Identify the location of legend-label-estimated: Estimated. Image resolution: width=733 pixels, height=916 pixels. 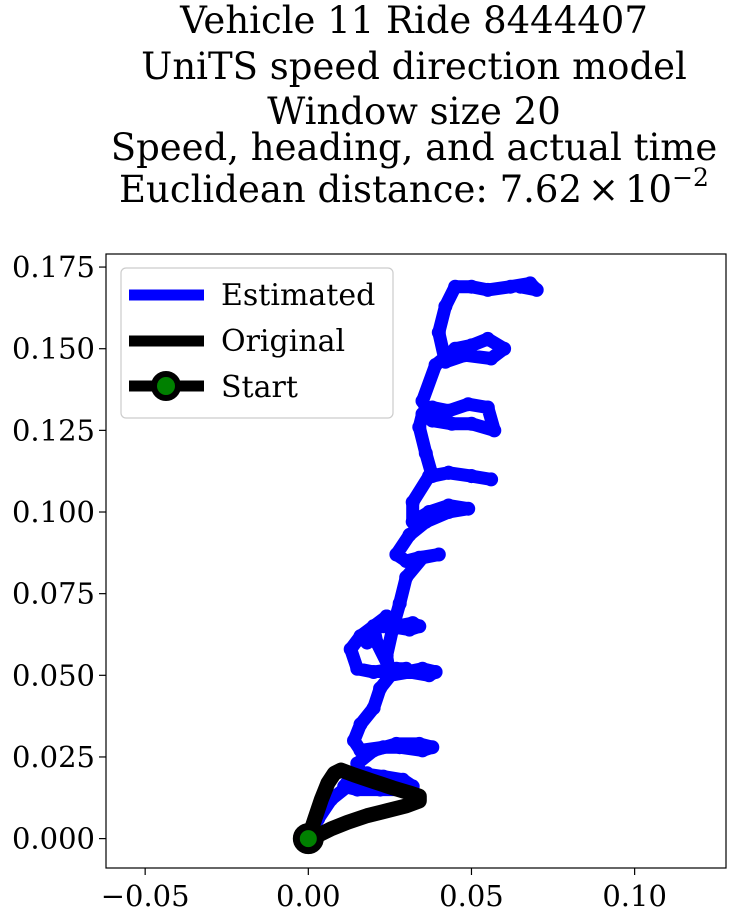
(298, 295).